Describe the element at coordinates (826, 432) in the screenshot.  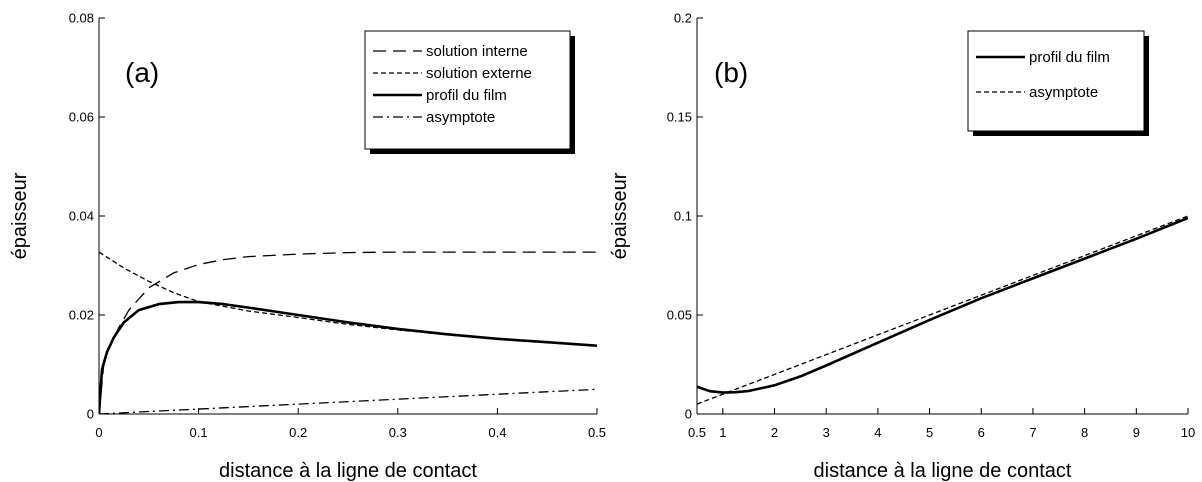
I see `x-tick-label: 3` at that location.